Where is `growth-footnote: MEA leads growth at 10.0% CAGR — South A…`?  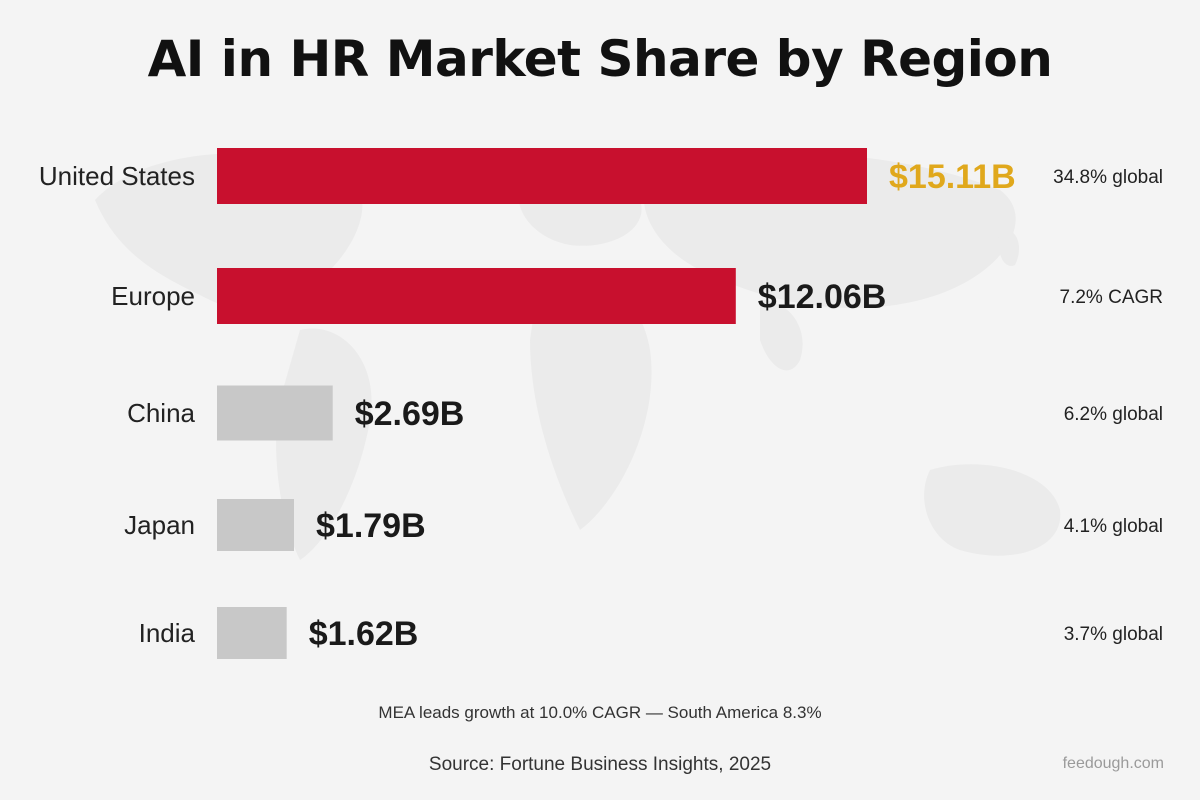 growth-footnote: MEA leads growth at 10.0% CAGR — South A… is located at coordinates (600, 712).